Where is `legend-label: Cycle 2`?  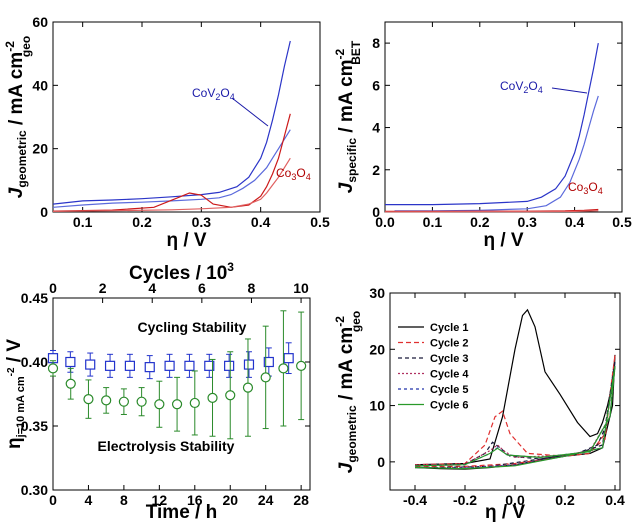 legend-label: Cycle 2 is located at coordinates (449, 344).